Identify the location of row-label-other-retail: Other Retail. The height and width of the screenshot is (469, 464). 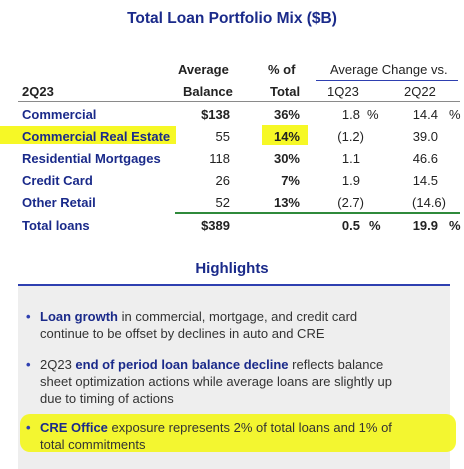
(59, 202).